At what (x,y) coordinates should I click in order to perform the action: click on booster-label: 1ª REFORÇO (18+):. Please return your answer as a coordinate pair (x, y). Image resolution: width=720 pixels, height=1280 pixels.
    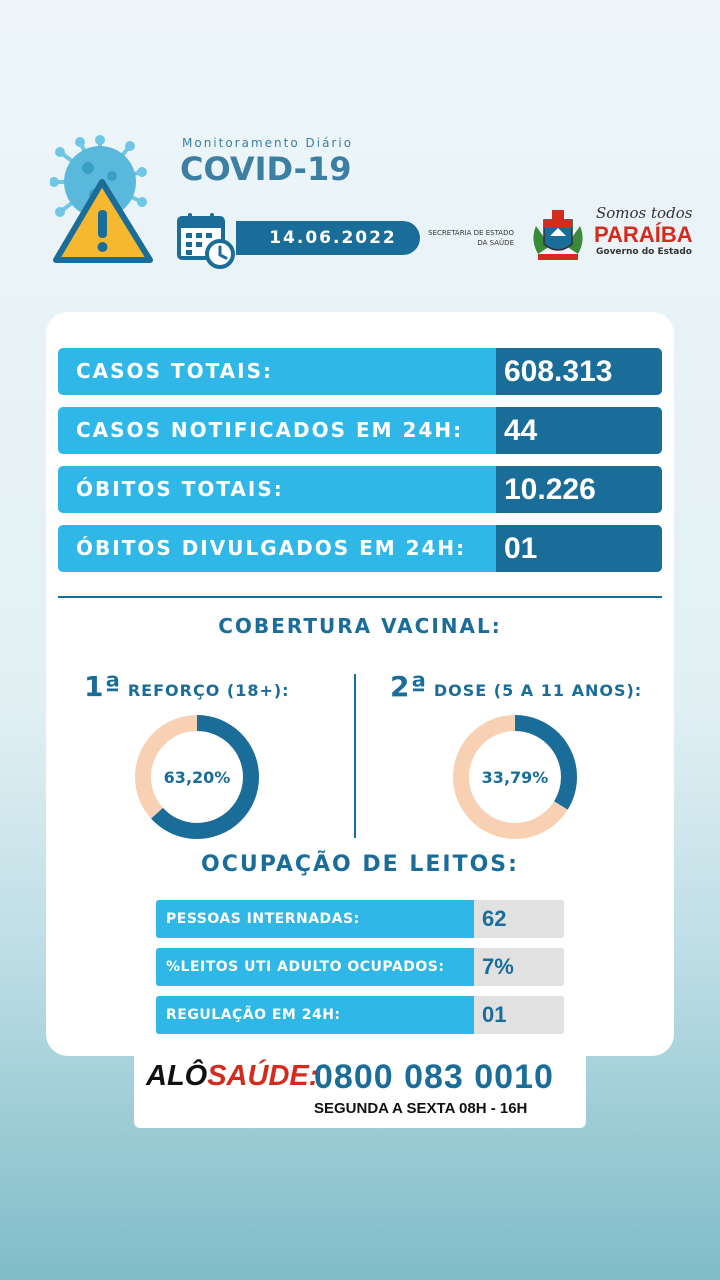
    Looking at the image, I should click on (187, 686).